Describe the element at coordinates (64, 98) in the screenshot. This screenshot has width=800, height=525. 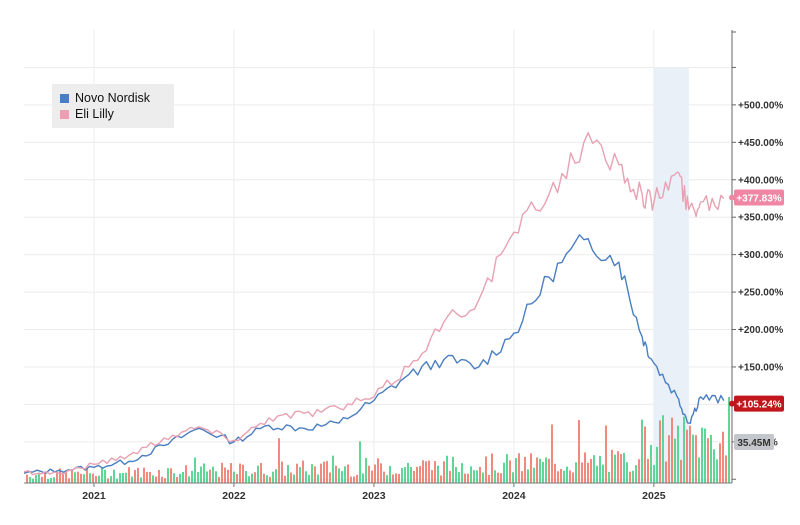
I see `legend-swatch-novo` at that location.